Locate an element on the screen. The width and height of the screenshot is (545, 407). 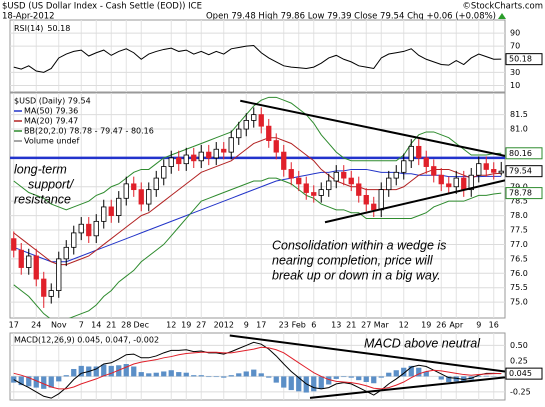
x-tick-label: 2012 is located at coordinates (224, 325).